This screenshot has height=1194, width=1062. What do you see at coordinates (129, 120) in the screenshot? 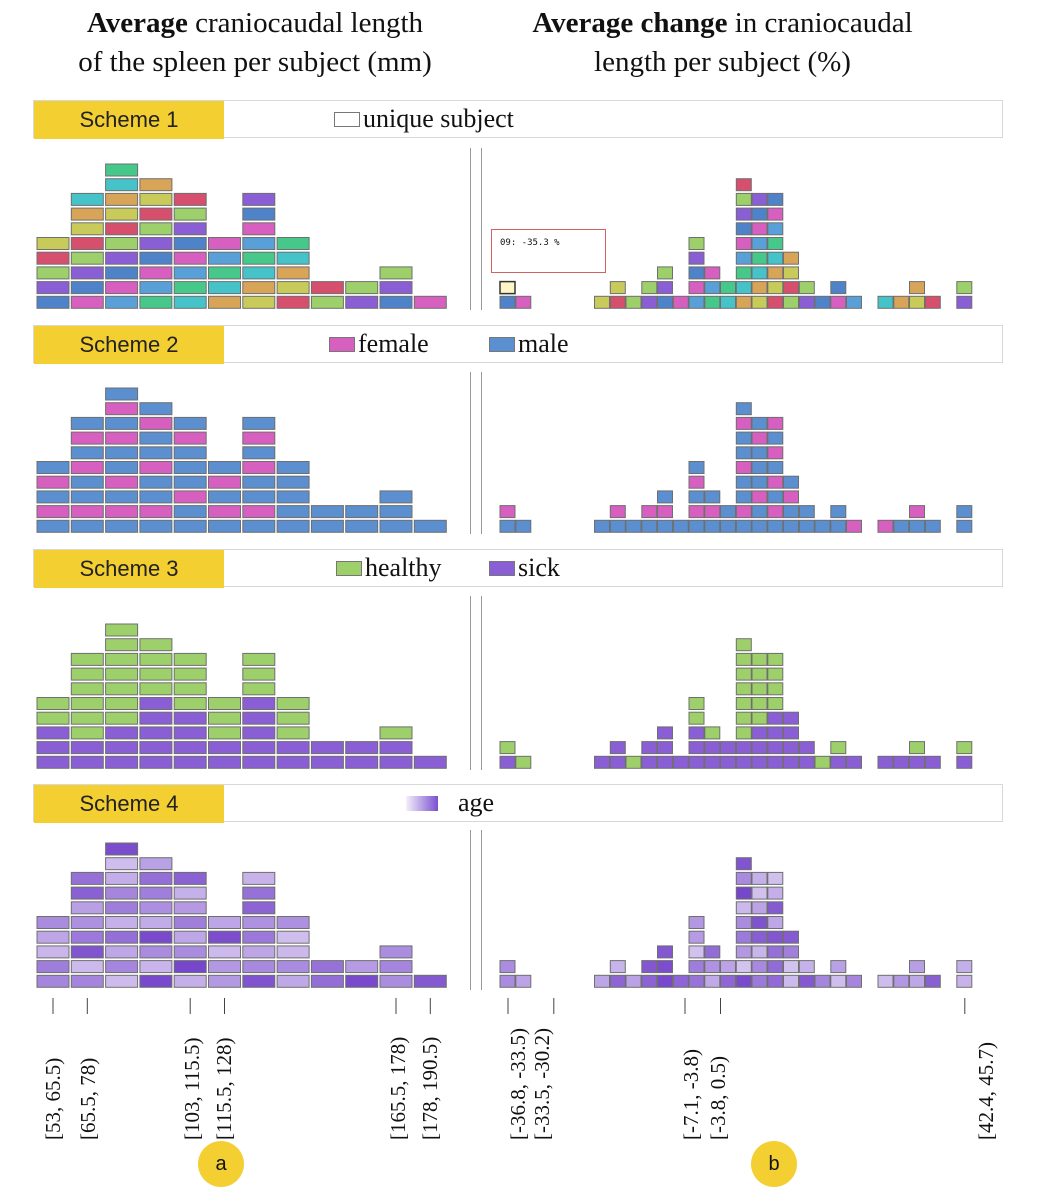
I see `scheme-1-tag: Scheme 1` at bounding box center [129, 120].